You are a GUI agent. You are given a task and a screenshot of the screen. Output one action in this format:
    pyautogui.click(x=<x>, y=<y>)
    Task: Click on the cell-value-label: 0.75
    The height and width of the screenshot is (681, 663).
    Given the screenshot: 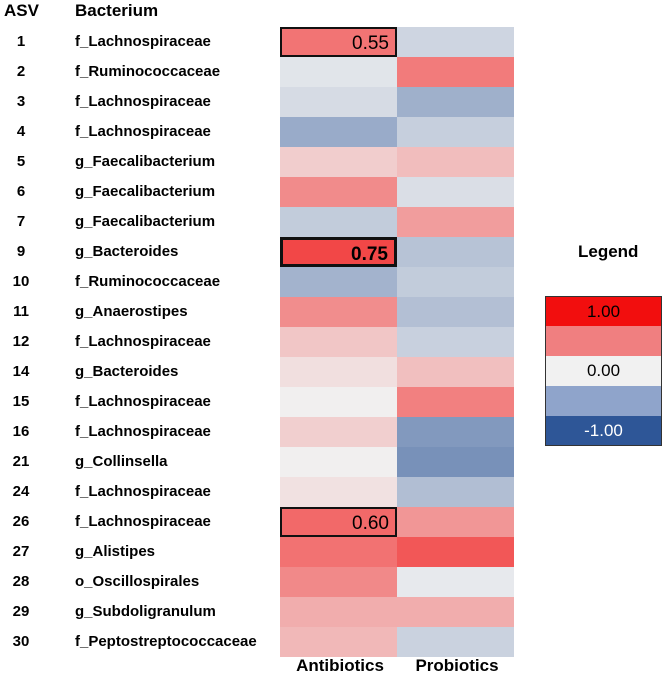 What is the action you would take?
    pyautogui.click(x=369, y=254)
    